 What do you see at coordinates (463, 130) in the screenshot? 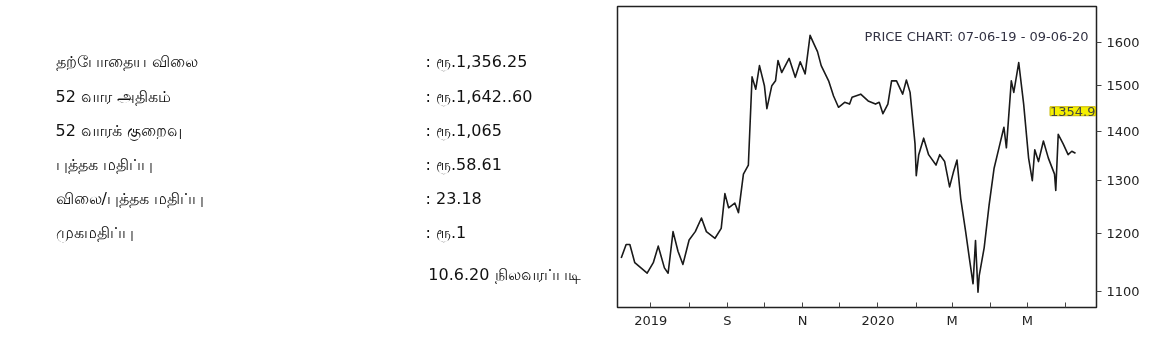
I see `text: : ரூ.1,065` at bounding box center [463, 130].